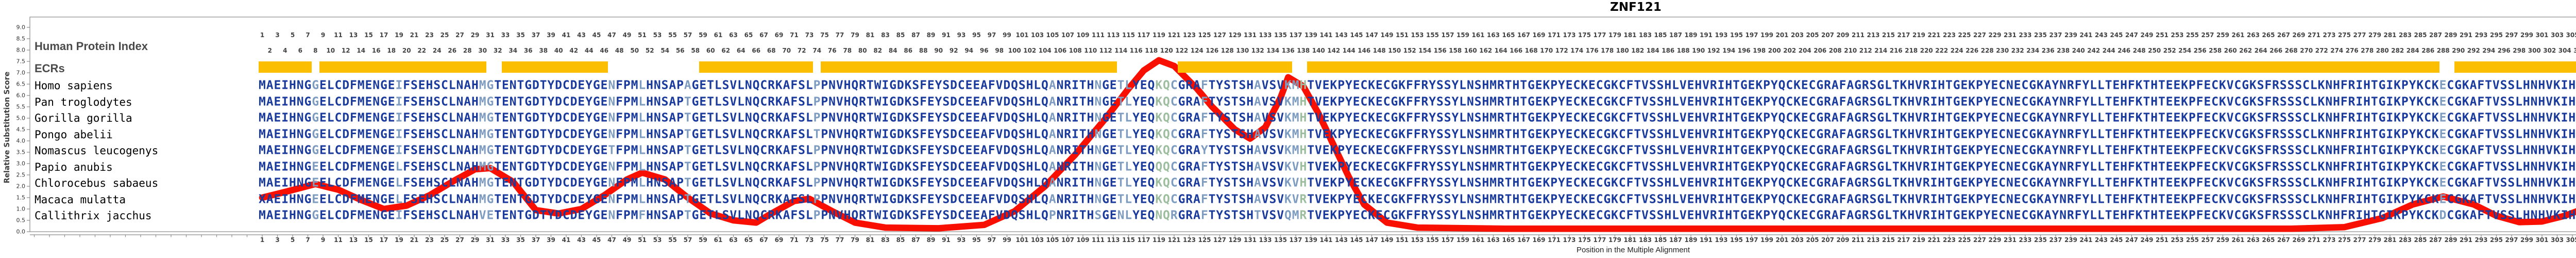  Describe the element at coordinates (1356, 240) in the screenshot. I see `ruler-number: 145` at that location.